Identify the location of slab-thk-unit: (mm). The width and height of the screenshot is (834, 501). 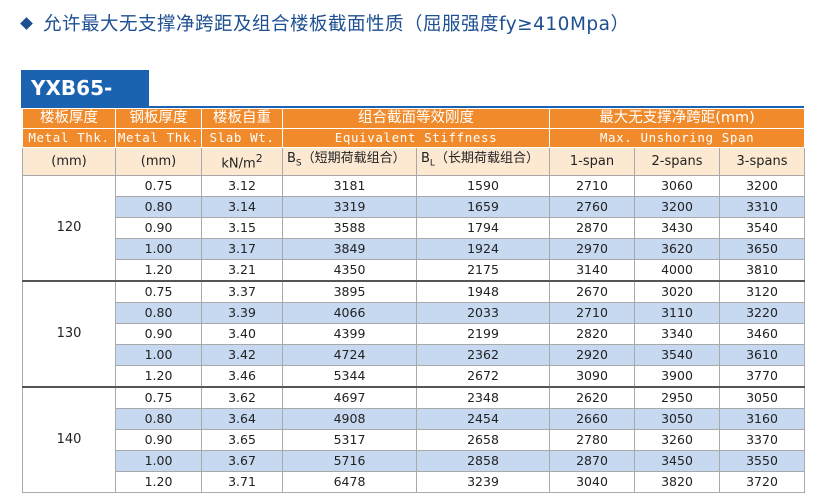
(69, 161).